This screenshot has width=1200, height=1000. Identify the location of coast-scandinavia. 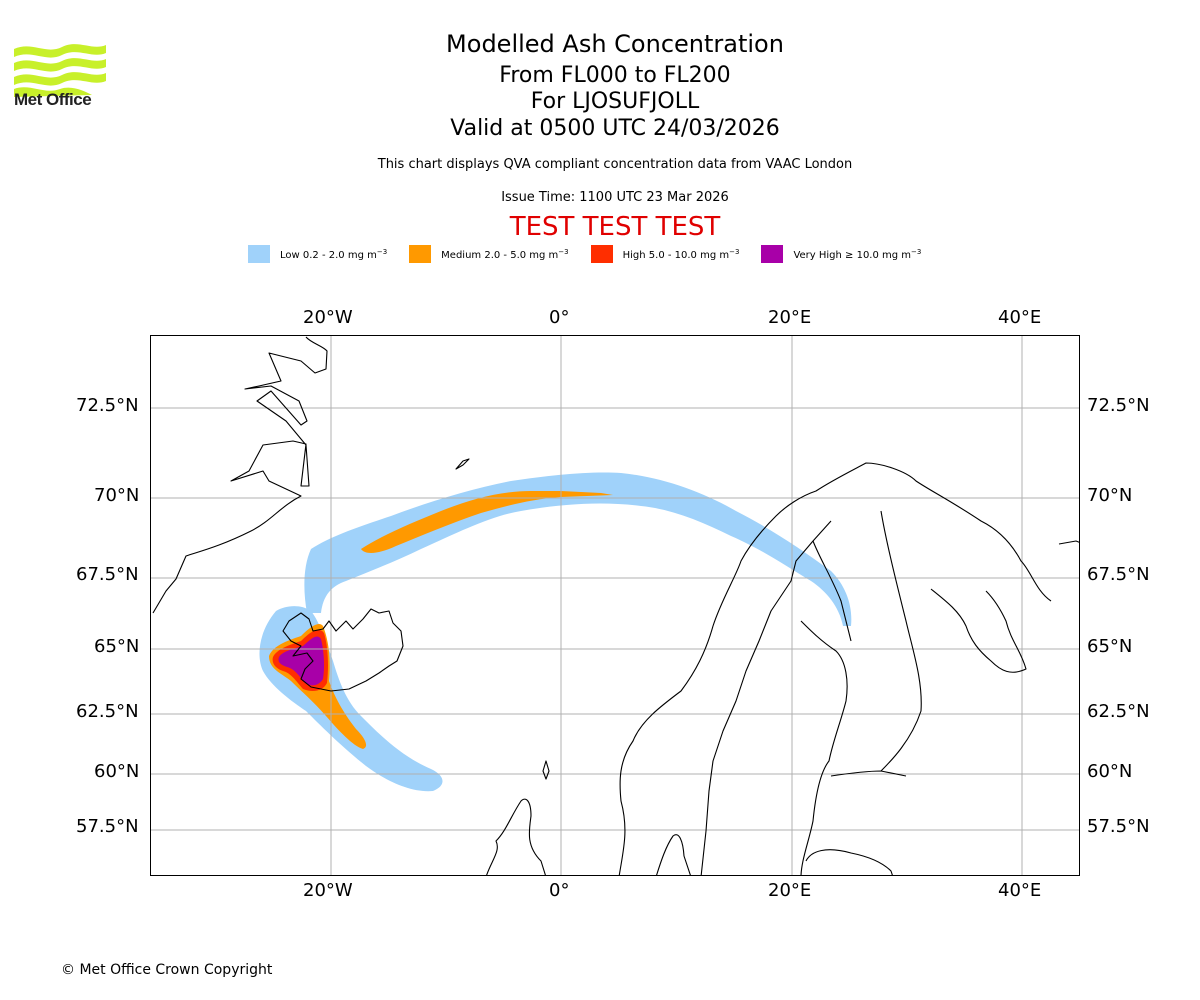
(835, 668).